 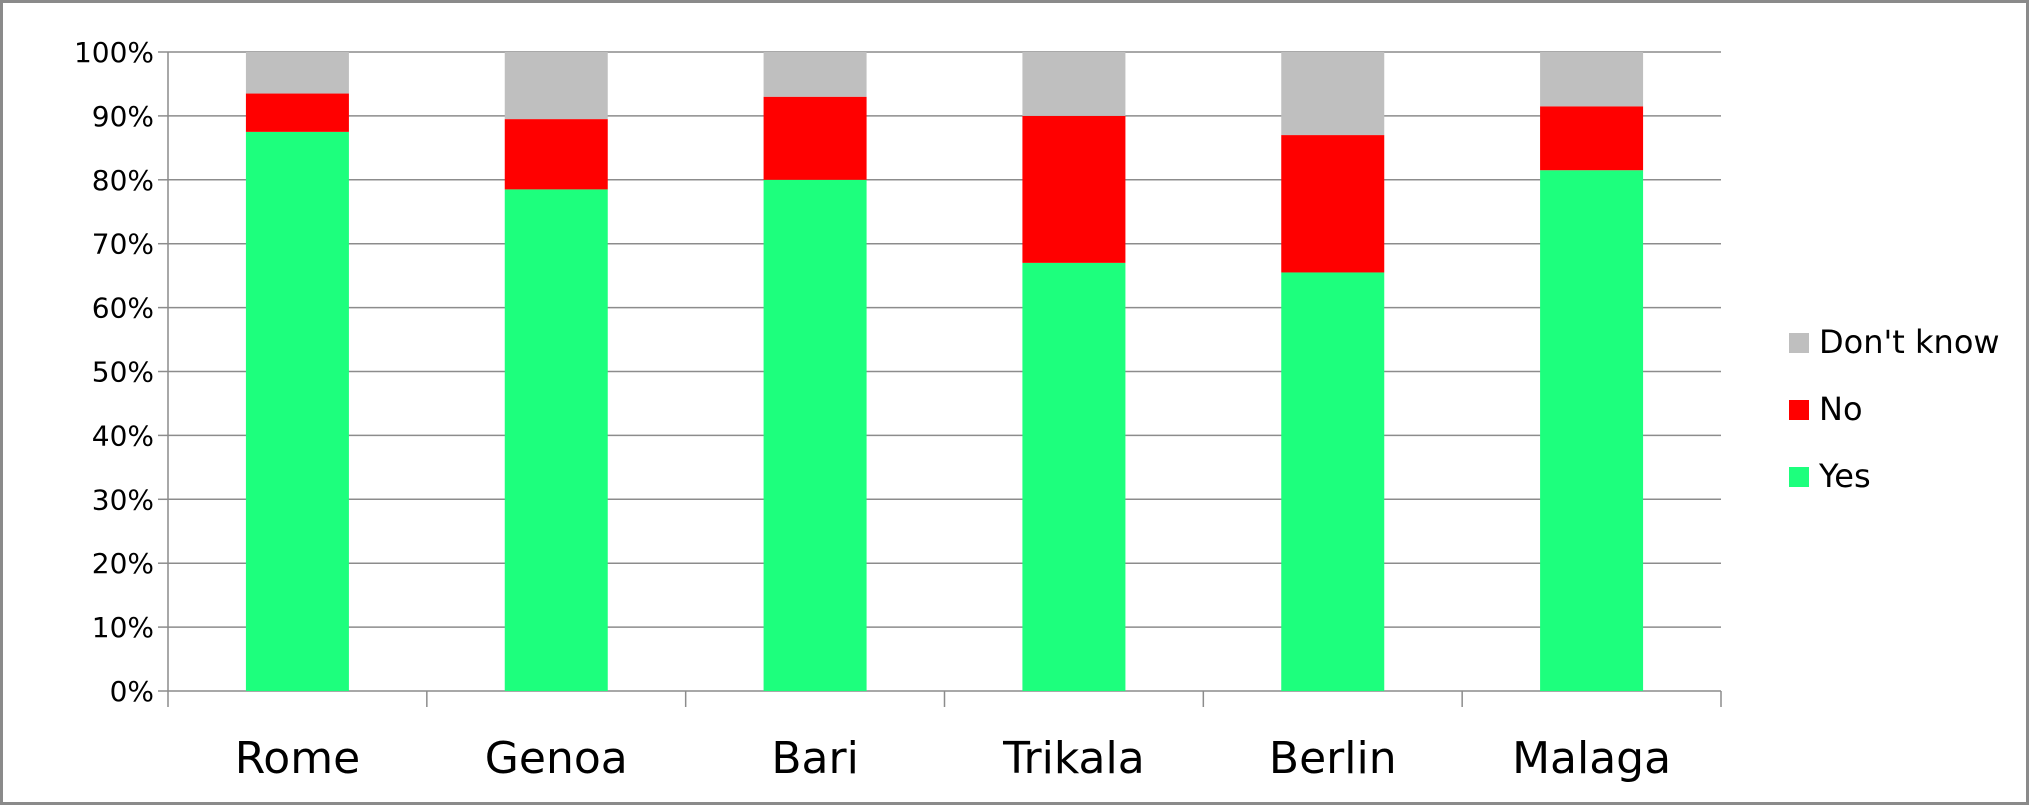 What do you see at coordinates (1333, 94) in the screenshot?
I see `bar-berlin-don-t-know` at bounding box center [1333, 94].